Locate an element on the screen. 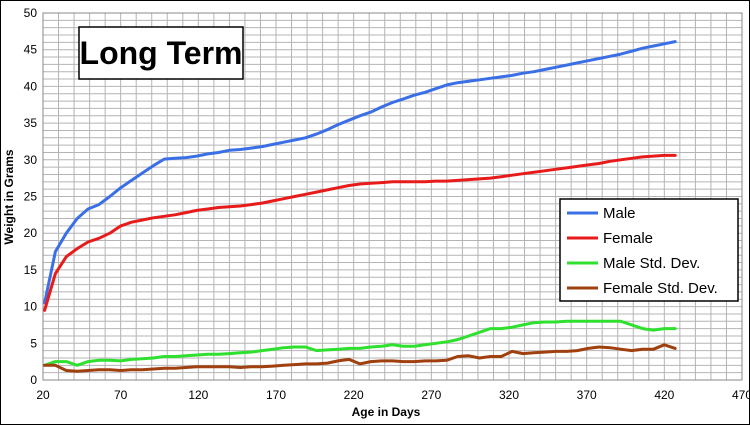  x-tick-label: 270 is located at coordinates (431, 395).